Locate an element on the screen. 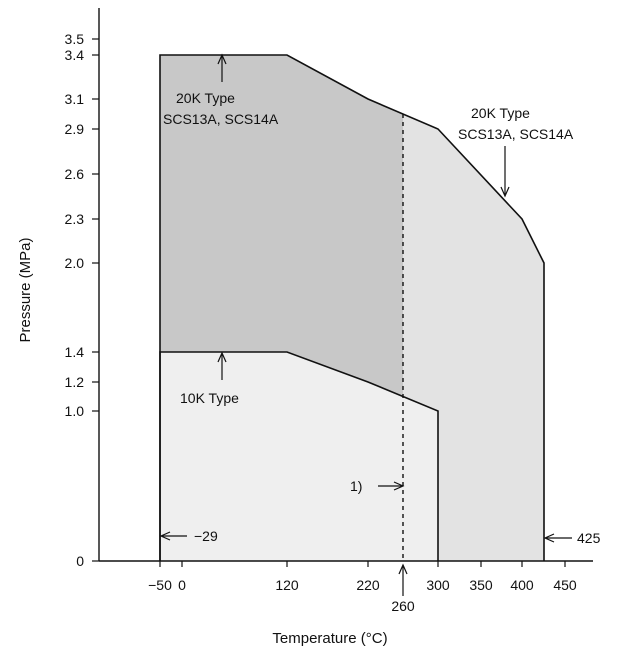  region-10k-type is located at coordinates (299, 456).